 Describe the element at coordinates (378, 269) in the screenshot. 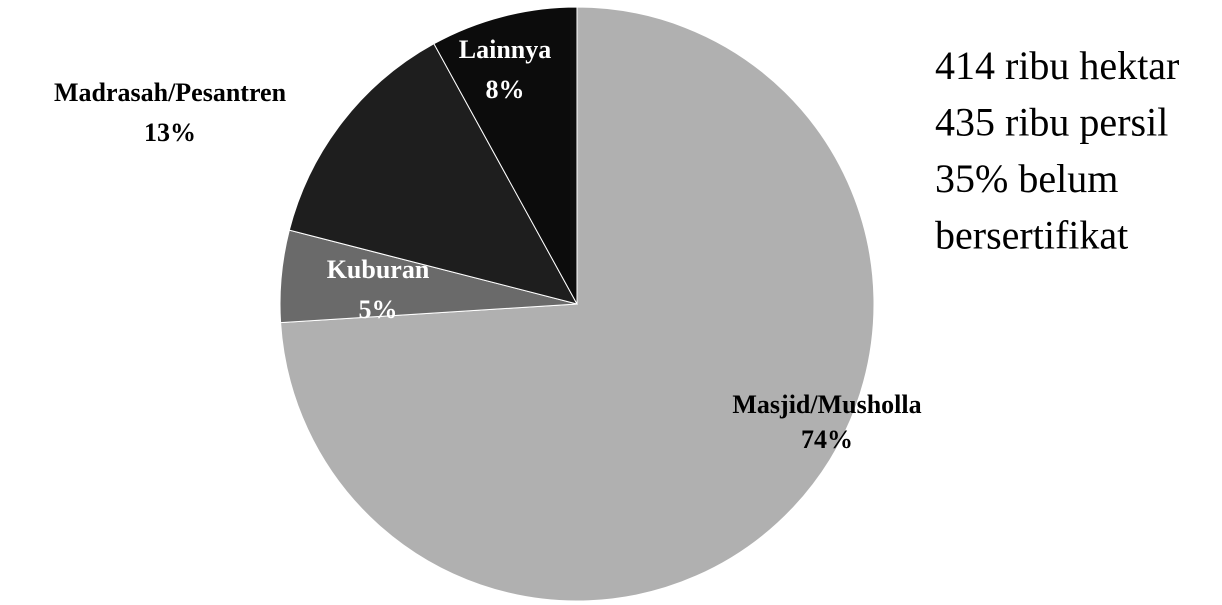

I see `slice-label: Kuburan` at that location.